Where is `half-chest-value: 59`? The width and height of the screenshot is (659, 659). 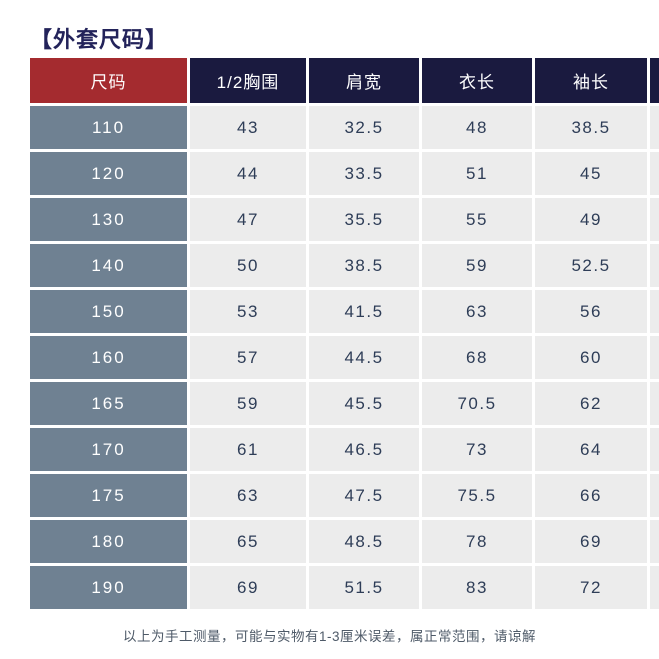
half-chest-value: 59 is located at coordinates (248, 403).